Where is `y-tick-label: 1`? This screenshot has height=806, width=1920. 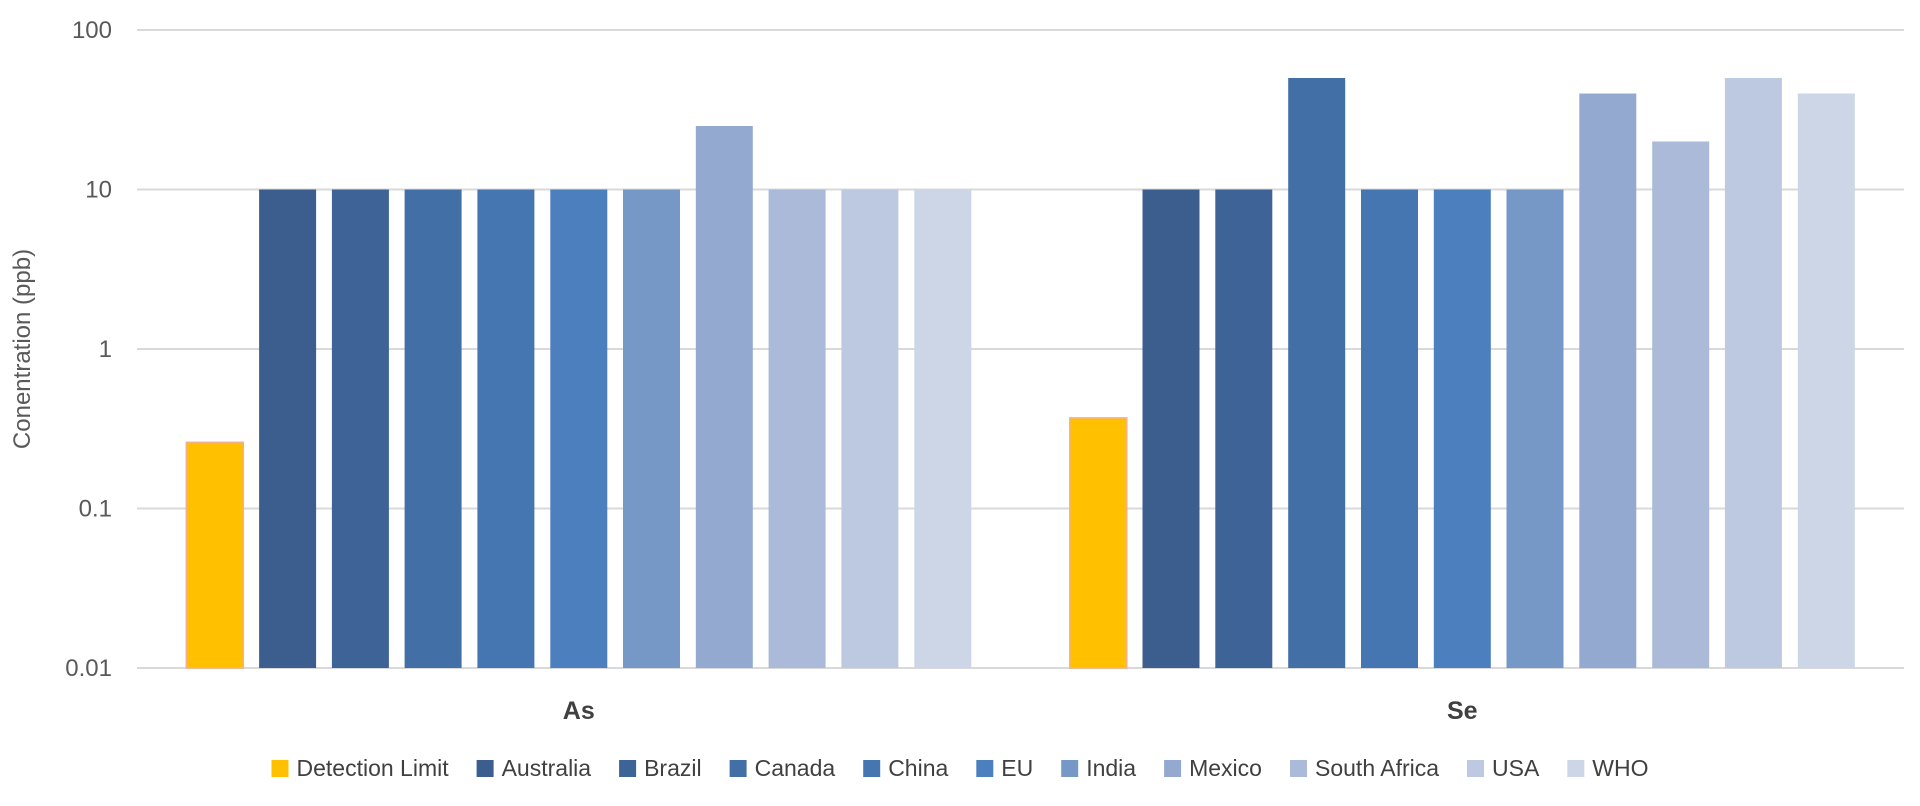 y-tick-label: 1 is located at coordinates (105, 349).